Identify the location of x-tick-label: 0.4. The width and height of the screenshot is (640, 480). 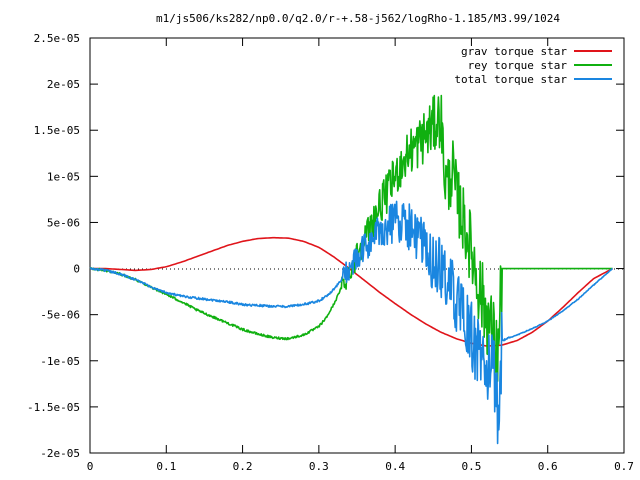
(395, 466).